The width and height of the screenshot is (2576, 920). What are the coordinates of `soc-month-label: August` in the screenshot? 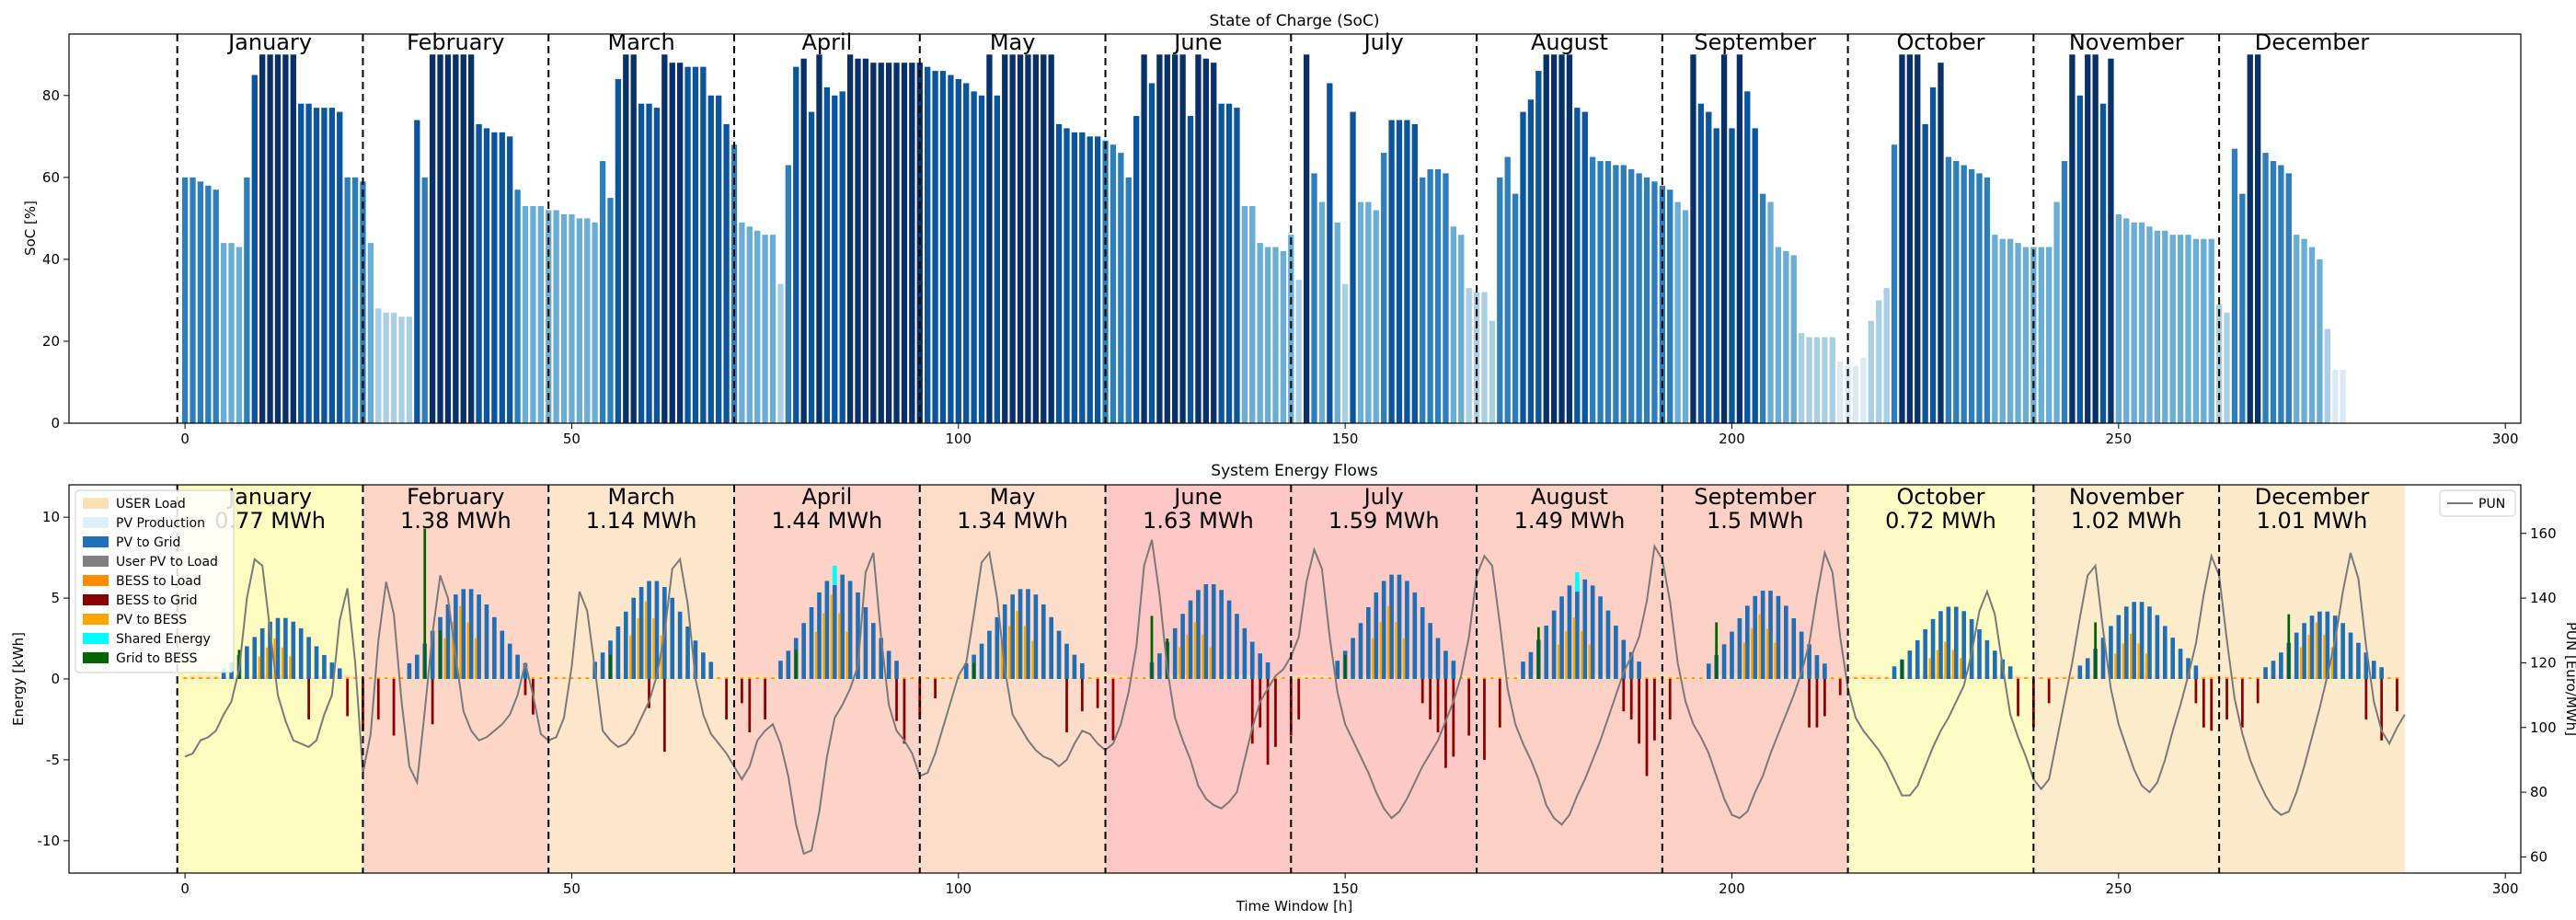 It's located at (1569, 42).